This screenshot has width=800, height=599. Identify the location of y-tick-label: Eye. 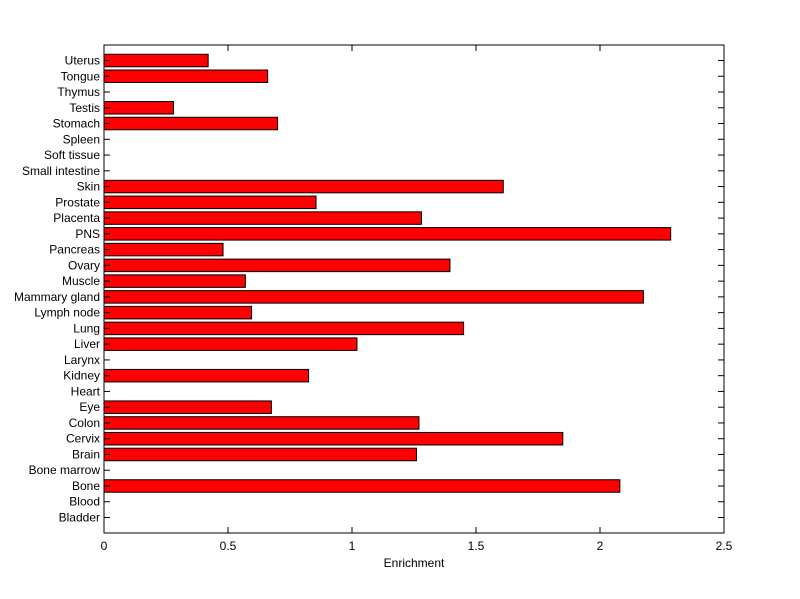
(89, 407).